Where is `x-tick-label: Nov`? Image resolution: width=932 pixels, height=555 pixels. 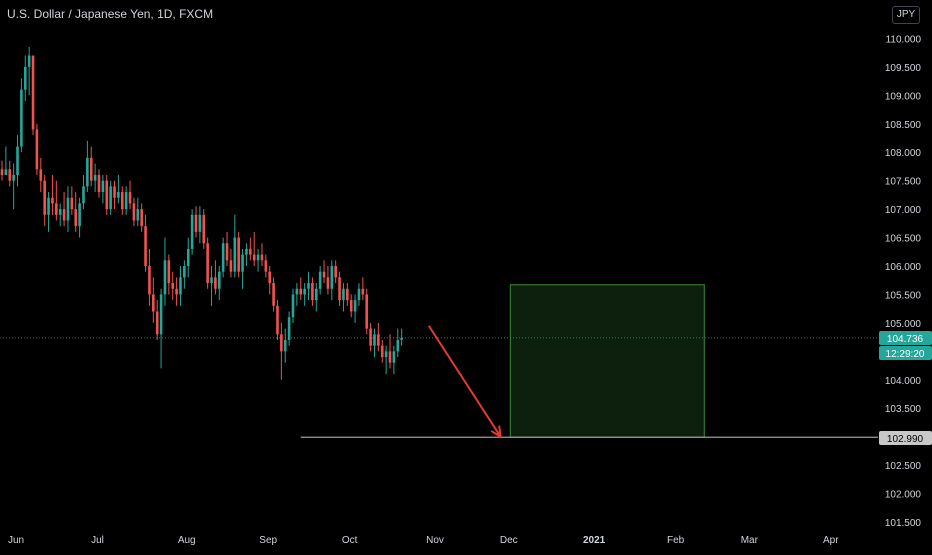 x-tick-label: Nov is located at coordinates (435, 540).